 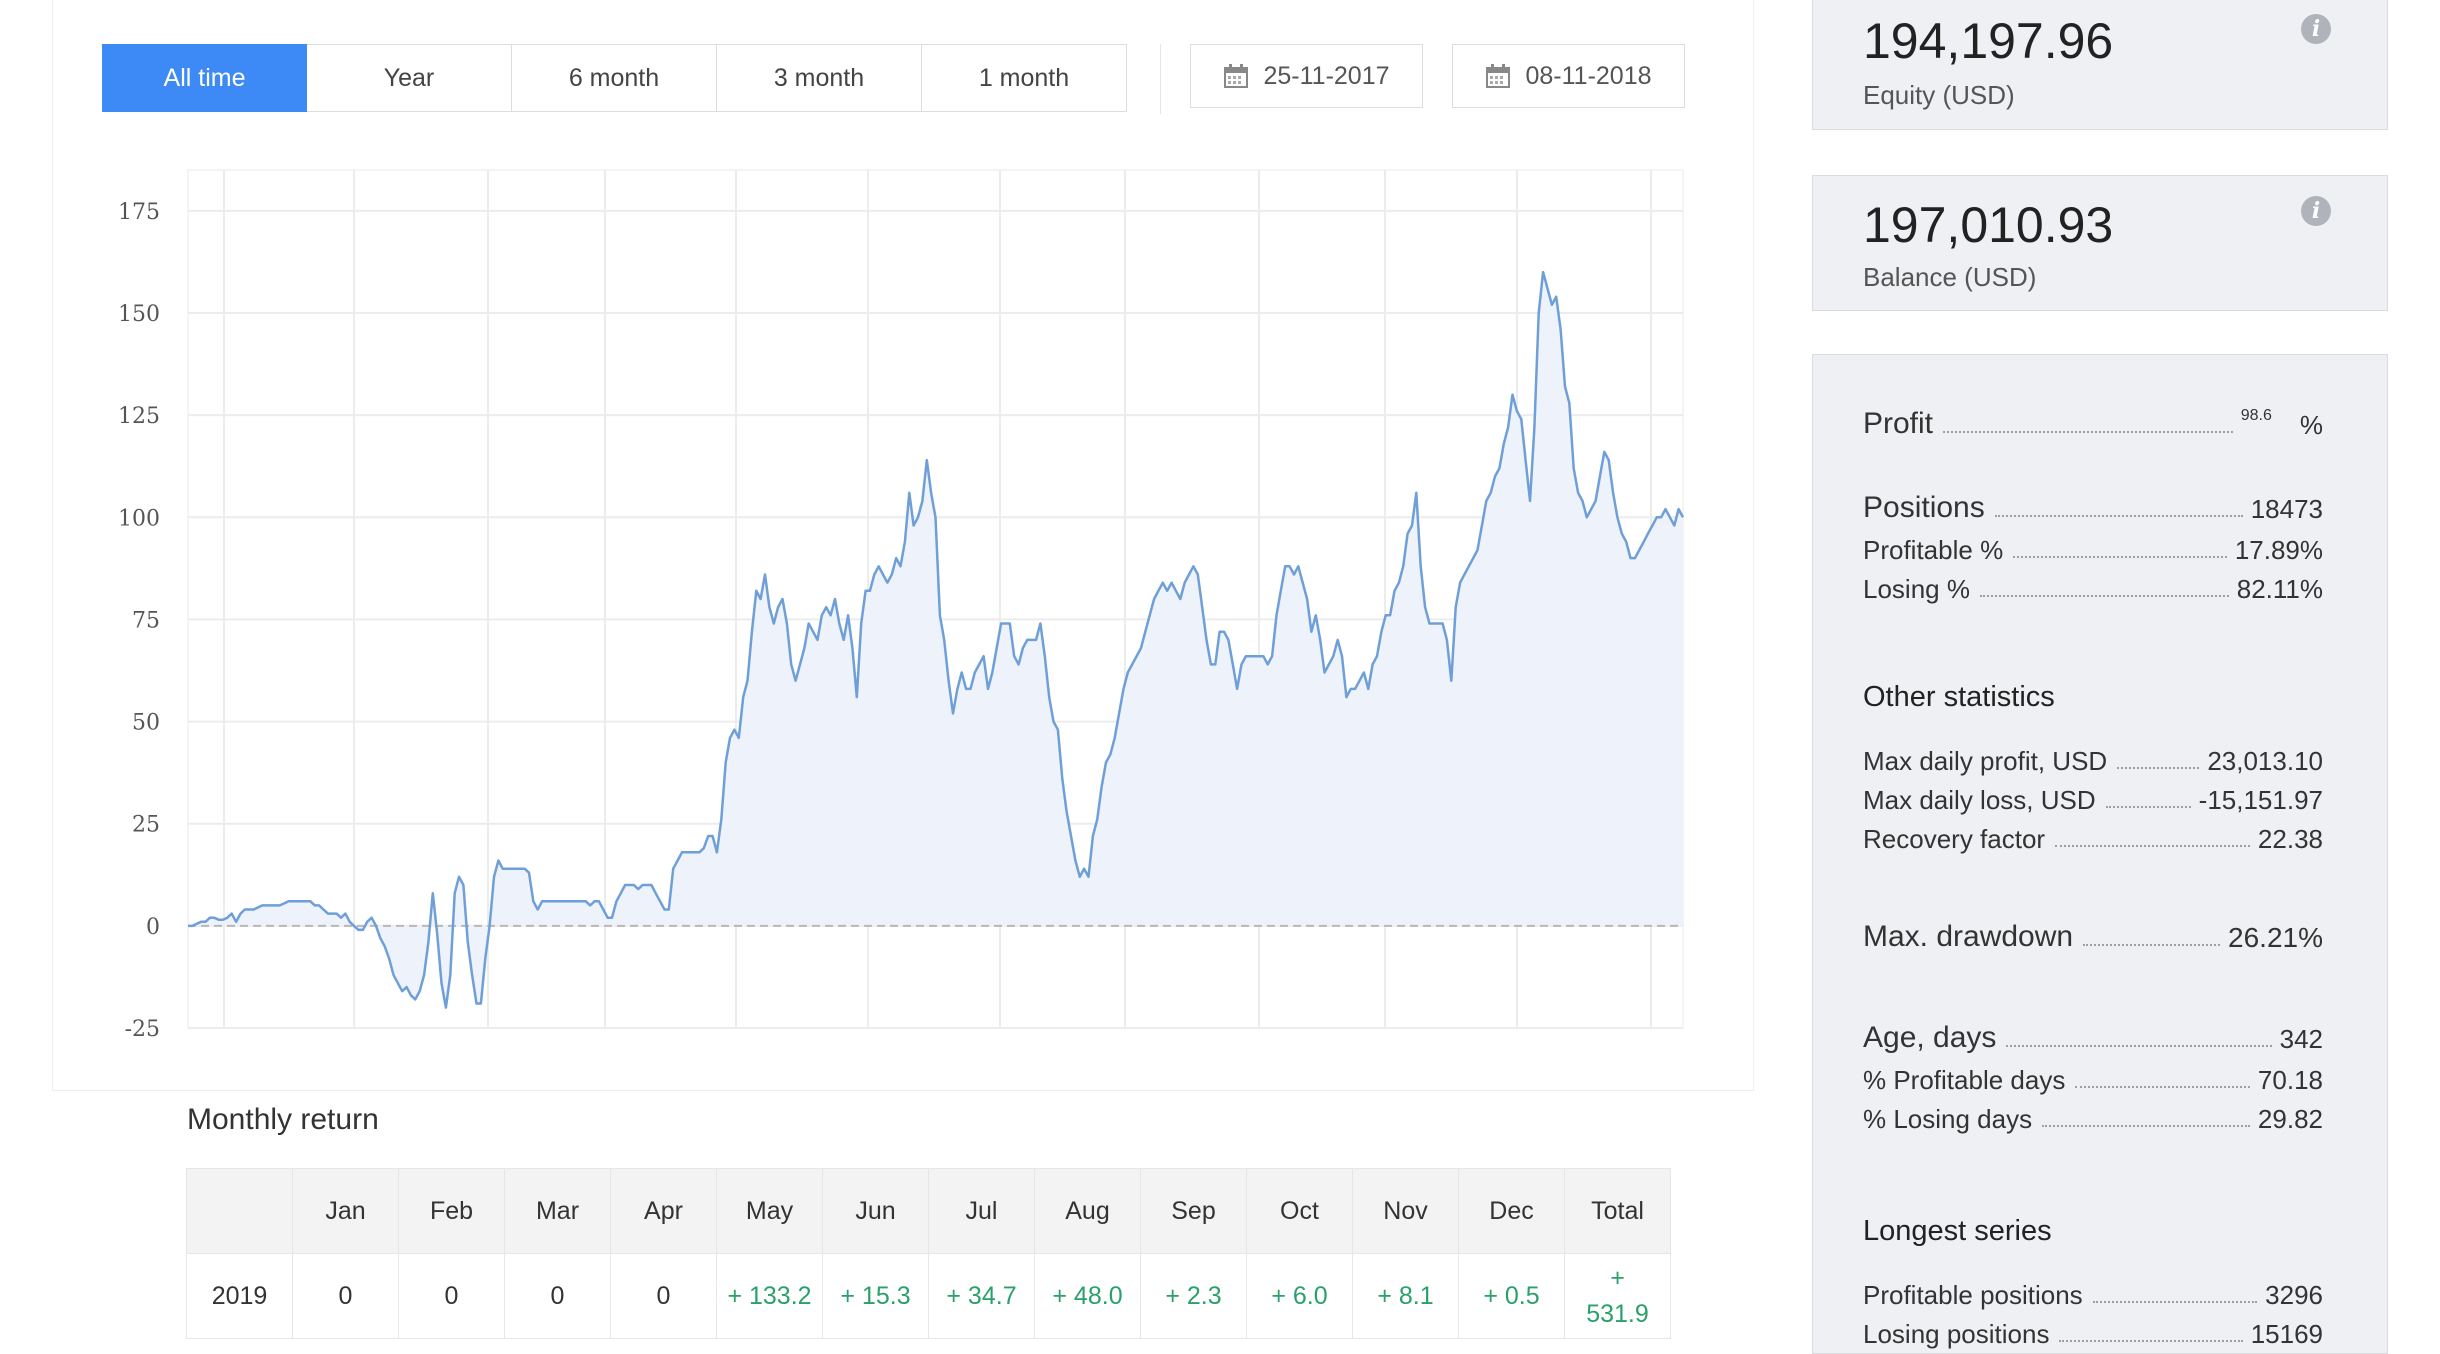 I want to click on date-from-value: 25-11-2017, so click(x=1326, y=75).